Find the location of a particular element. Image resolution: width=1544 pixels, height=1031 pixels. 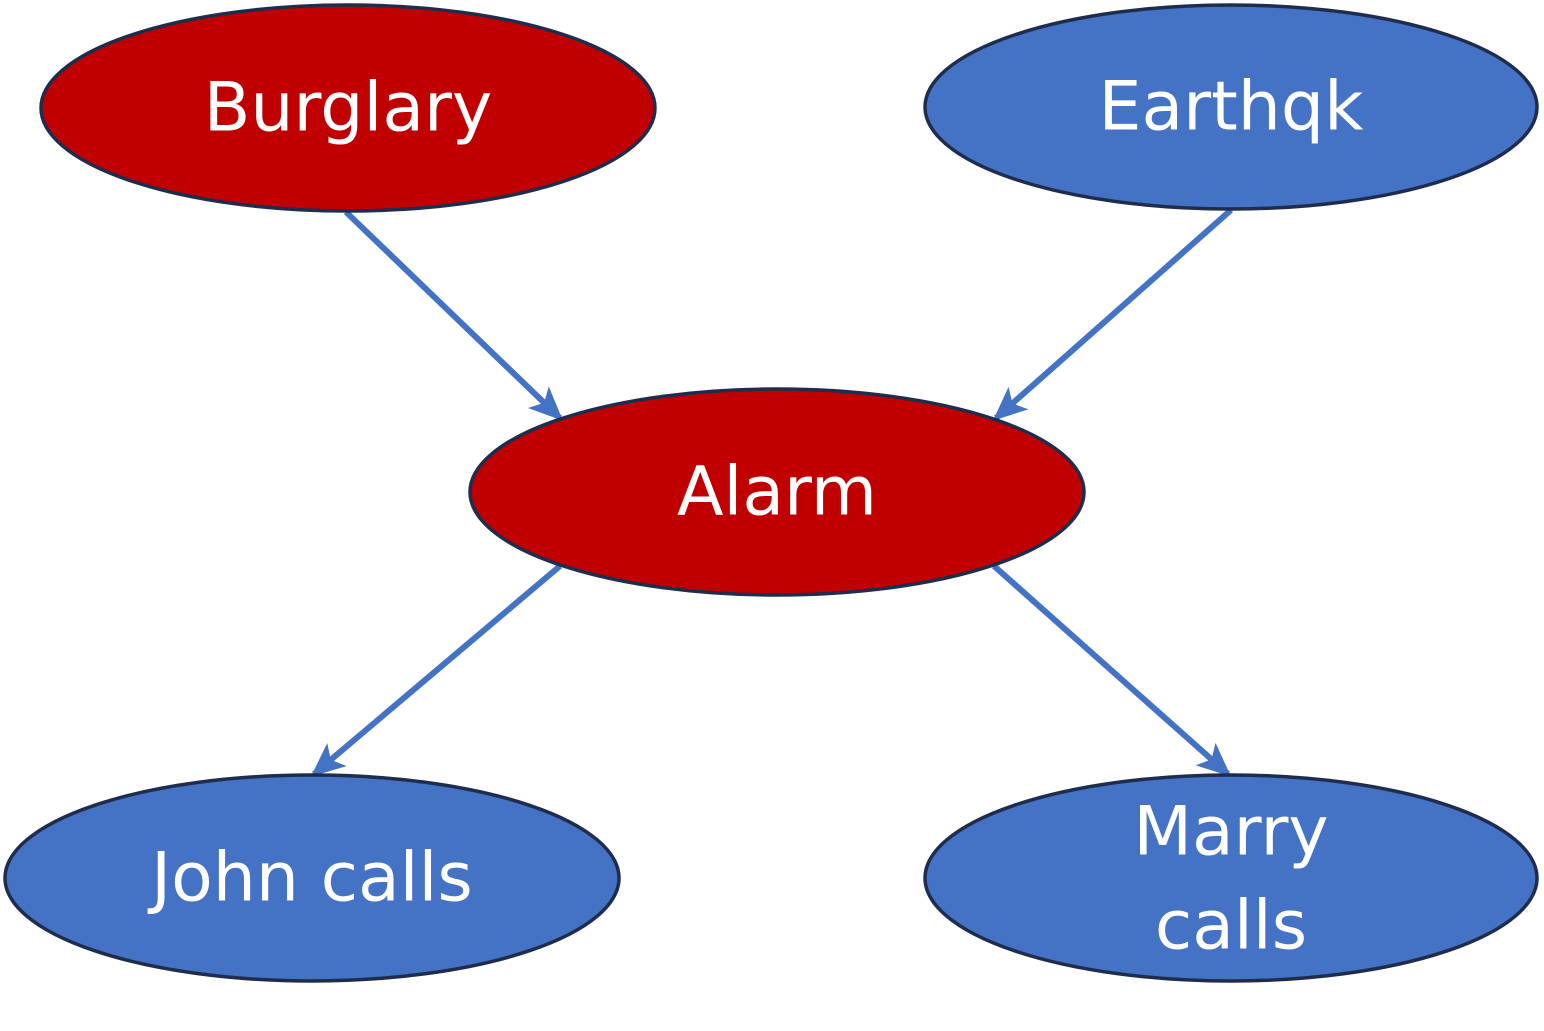

node-burglary-shape is located at coordinates (348, 108).